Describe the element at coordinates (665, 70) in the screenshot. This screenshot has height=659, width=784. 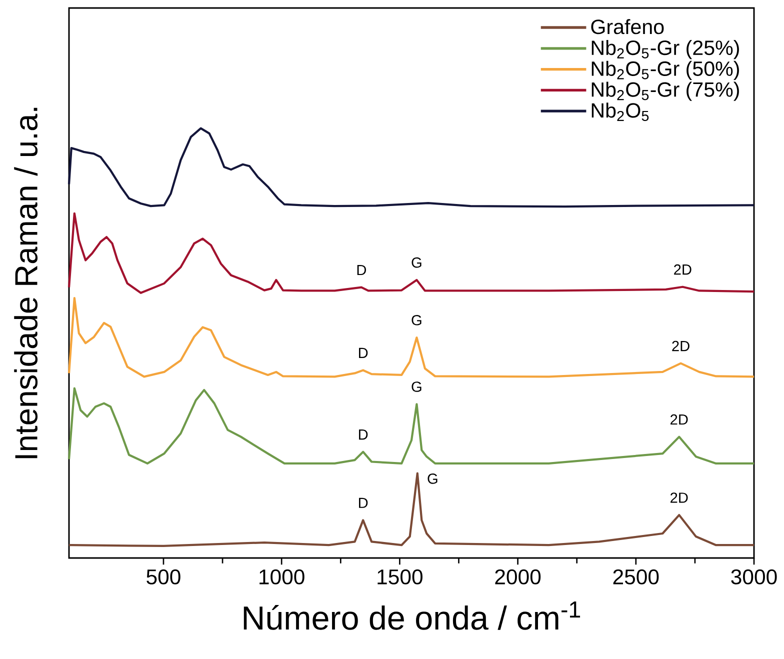
I see `legend-label: Nb$_{2}$O$_{5}$-Gr (50%)` at that location.